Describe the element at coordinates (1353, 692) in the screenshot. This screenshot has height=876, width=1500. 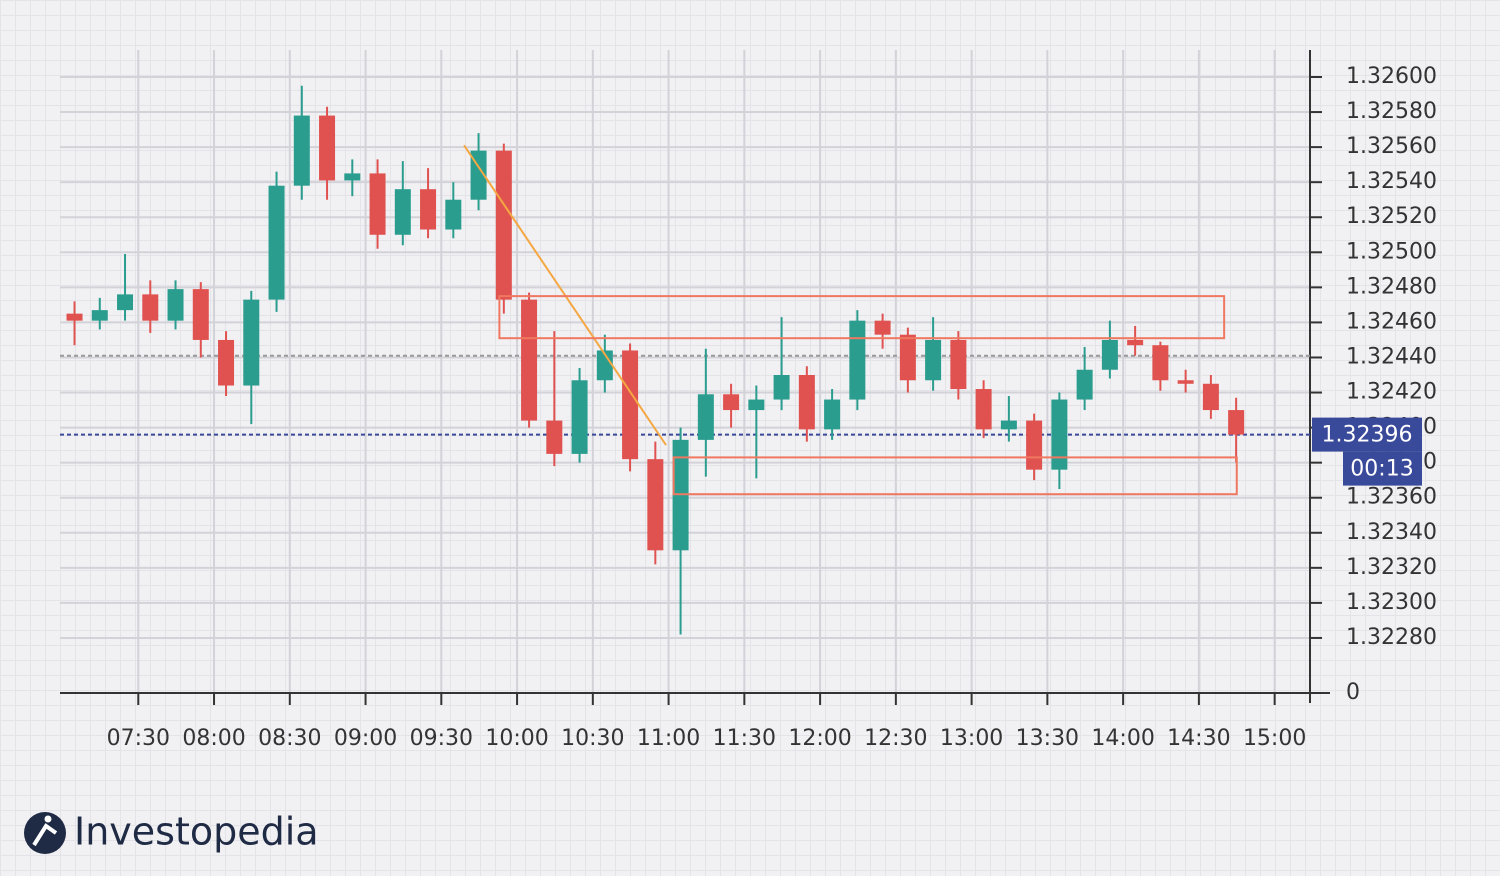
I see `y-tick-label: 0` at that location.